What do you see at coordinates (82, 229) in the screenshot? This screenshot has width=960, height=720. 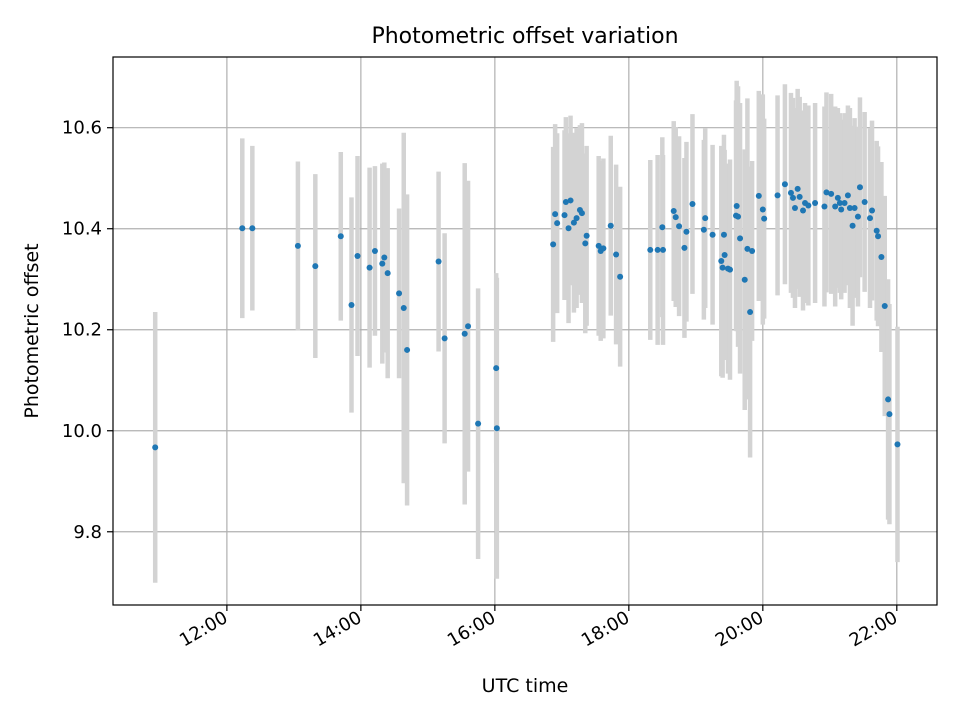 I see `y-tick-label: 10.4` at bounding box center [82, 229].